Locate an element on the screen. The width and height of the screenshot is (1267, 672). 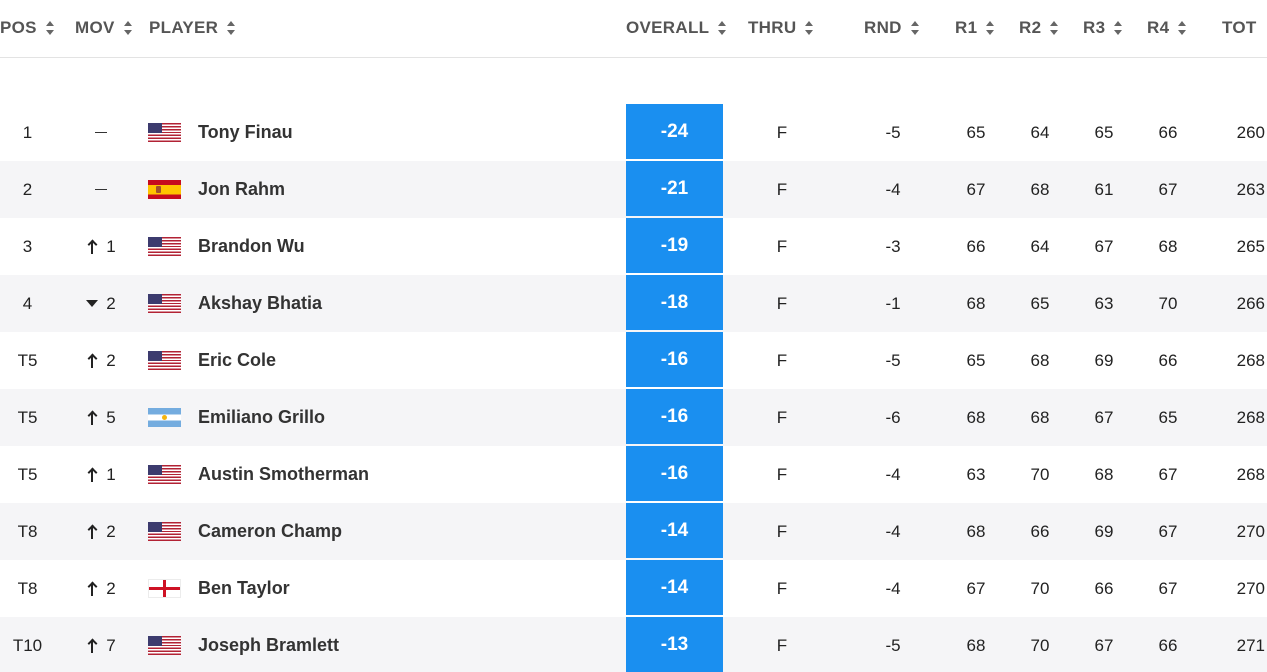
table-row: T5 2 Eric Cole -16 F -5 65 68 69 66 268 is located at coordinates (633, 360).